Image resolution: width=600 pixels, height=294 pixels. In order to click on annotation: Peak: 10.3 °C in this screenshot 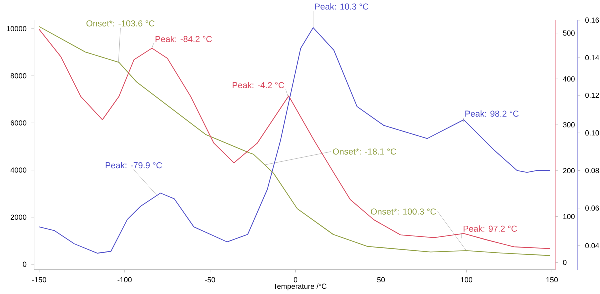, I will do `click(342, 7)`.